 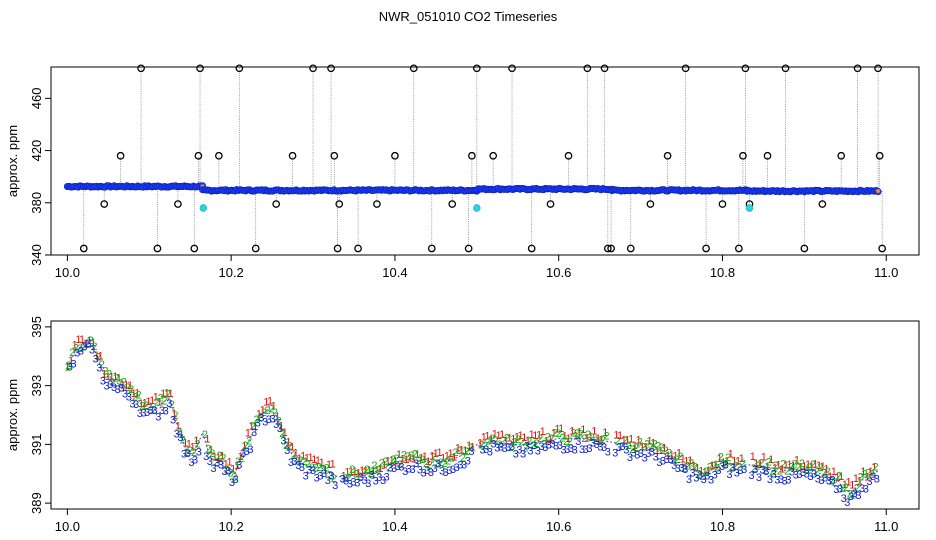 I want to click on top-y-axis: 340 380 420 460, so click(x=40, y=176).